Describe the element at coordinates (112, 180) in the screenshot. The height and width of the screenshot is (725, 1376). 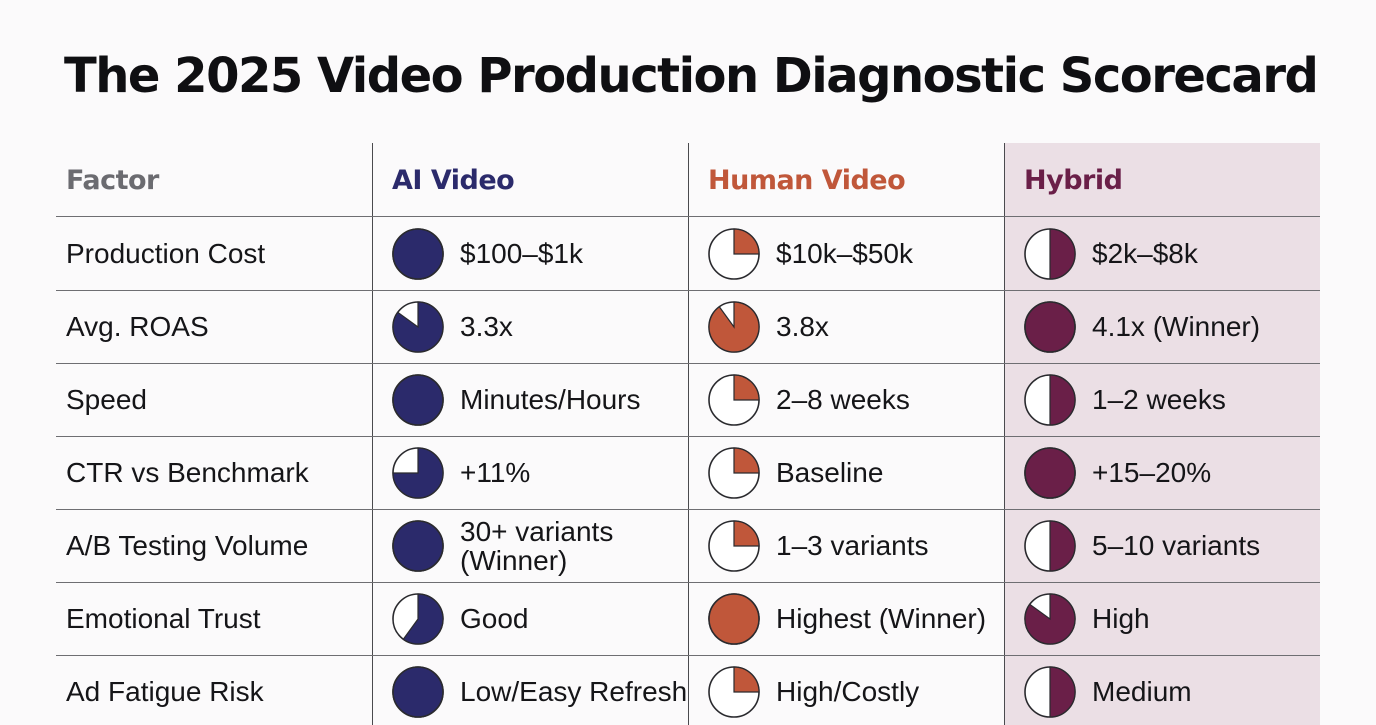
I see `header-factor: Factor` at that location.